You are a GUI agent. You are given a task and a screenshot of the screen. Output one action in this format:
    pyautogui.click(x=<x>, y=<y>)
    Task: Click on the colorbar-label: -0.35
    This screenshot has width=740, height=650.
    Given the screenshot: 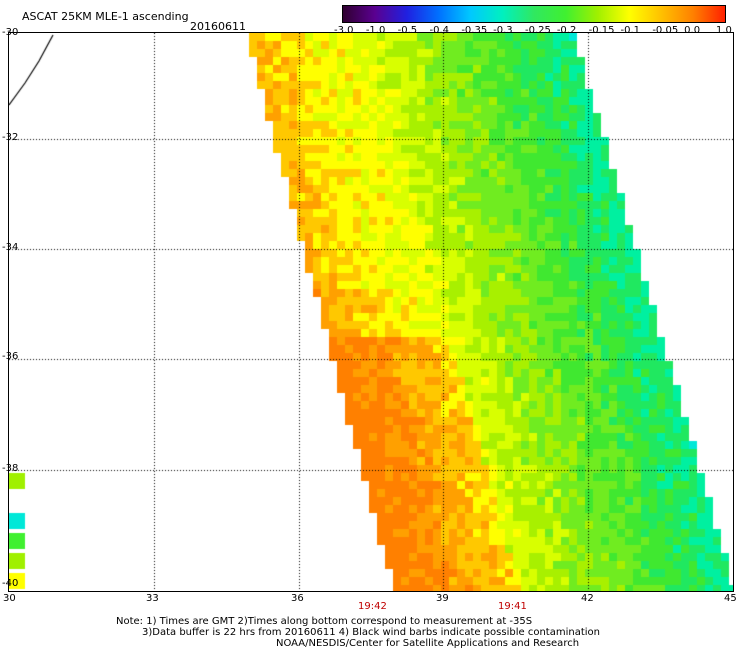 What is the action you would take?
    pyautogui.click(x=474, y=30)
    